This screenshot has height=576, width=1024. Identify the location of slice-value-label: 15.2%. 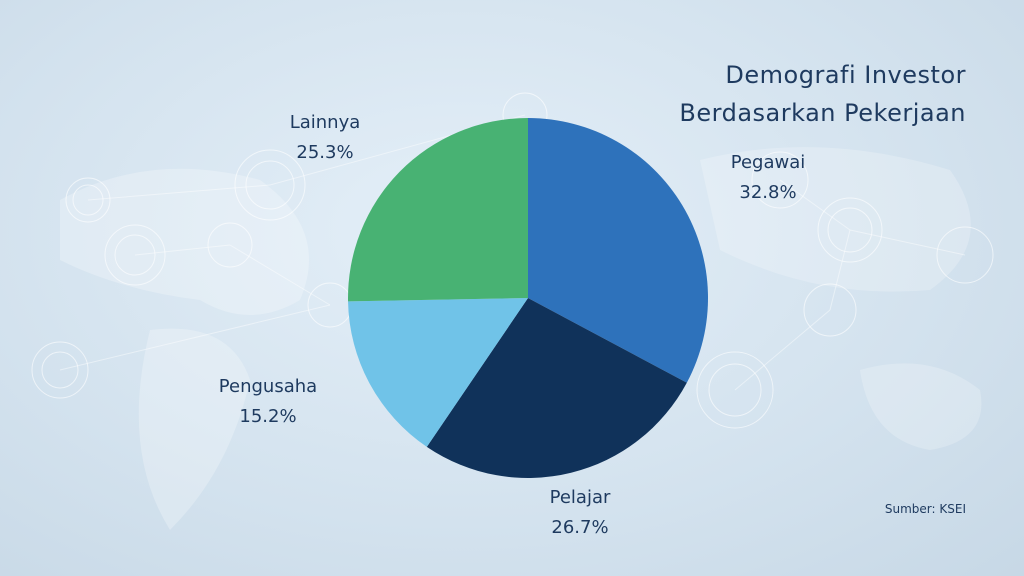
(267, 416).